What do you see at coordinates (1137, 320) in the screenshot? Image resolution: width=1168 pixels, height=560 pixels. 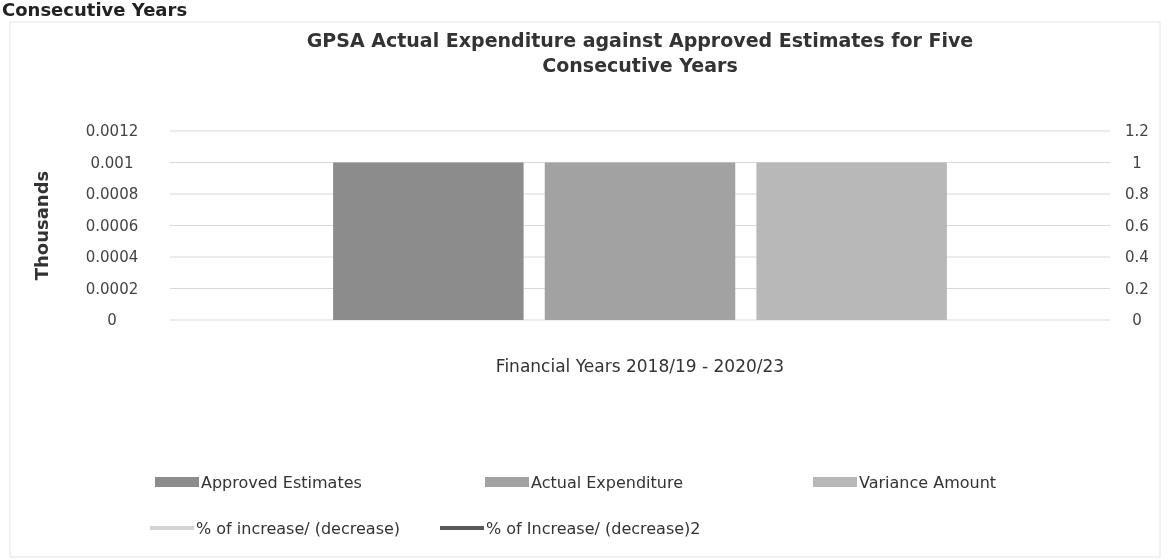 I see `y2-tick-label: 0` at bounding box center [1137, 320].